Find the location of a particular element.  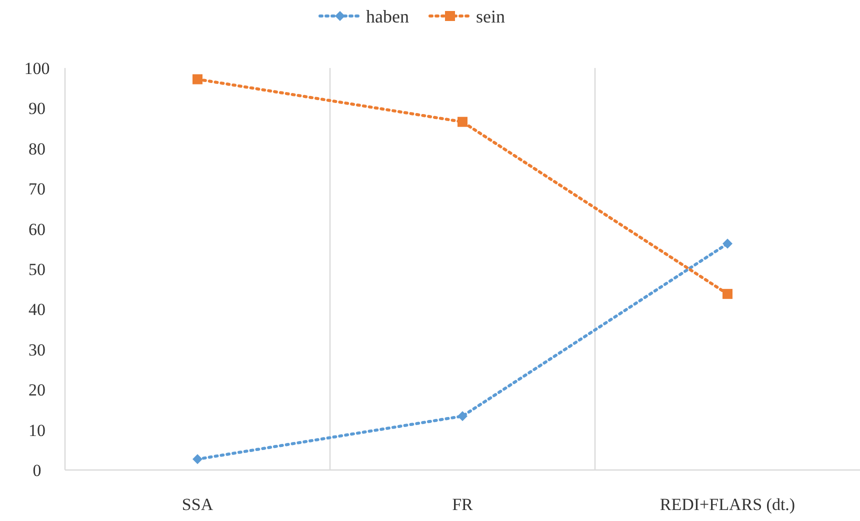

y-tick-label: 80 is located at coordinates (37, 148).